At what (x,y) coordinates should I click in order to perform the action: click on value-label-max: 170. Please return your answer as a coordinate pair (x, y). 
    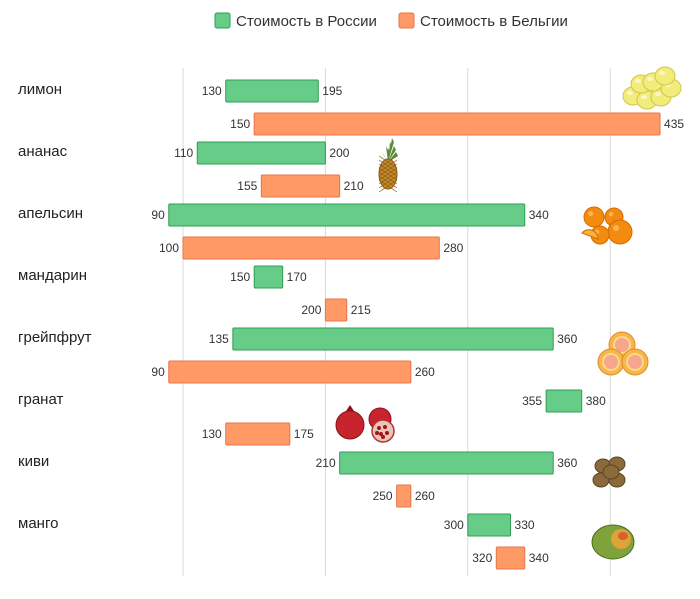
    Looking at the image, I should click on (297, 277).